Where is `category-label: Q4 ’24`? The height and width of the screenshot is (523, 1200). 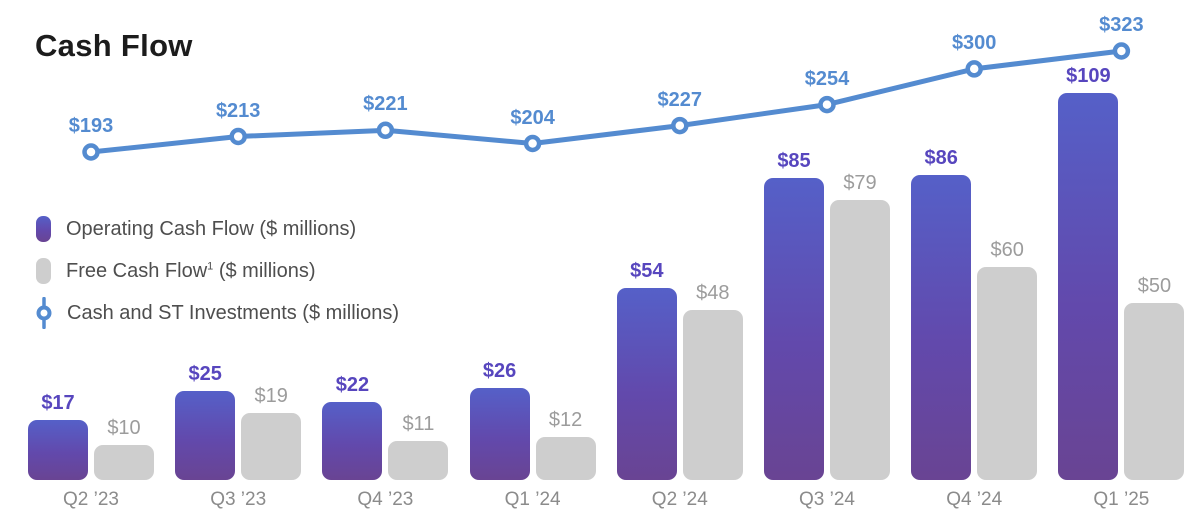
category-label: Q4 ’24 is located at coordinates (974, 499).